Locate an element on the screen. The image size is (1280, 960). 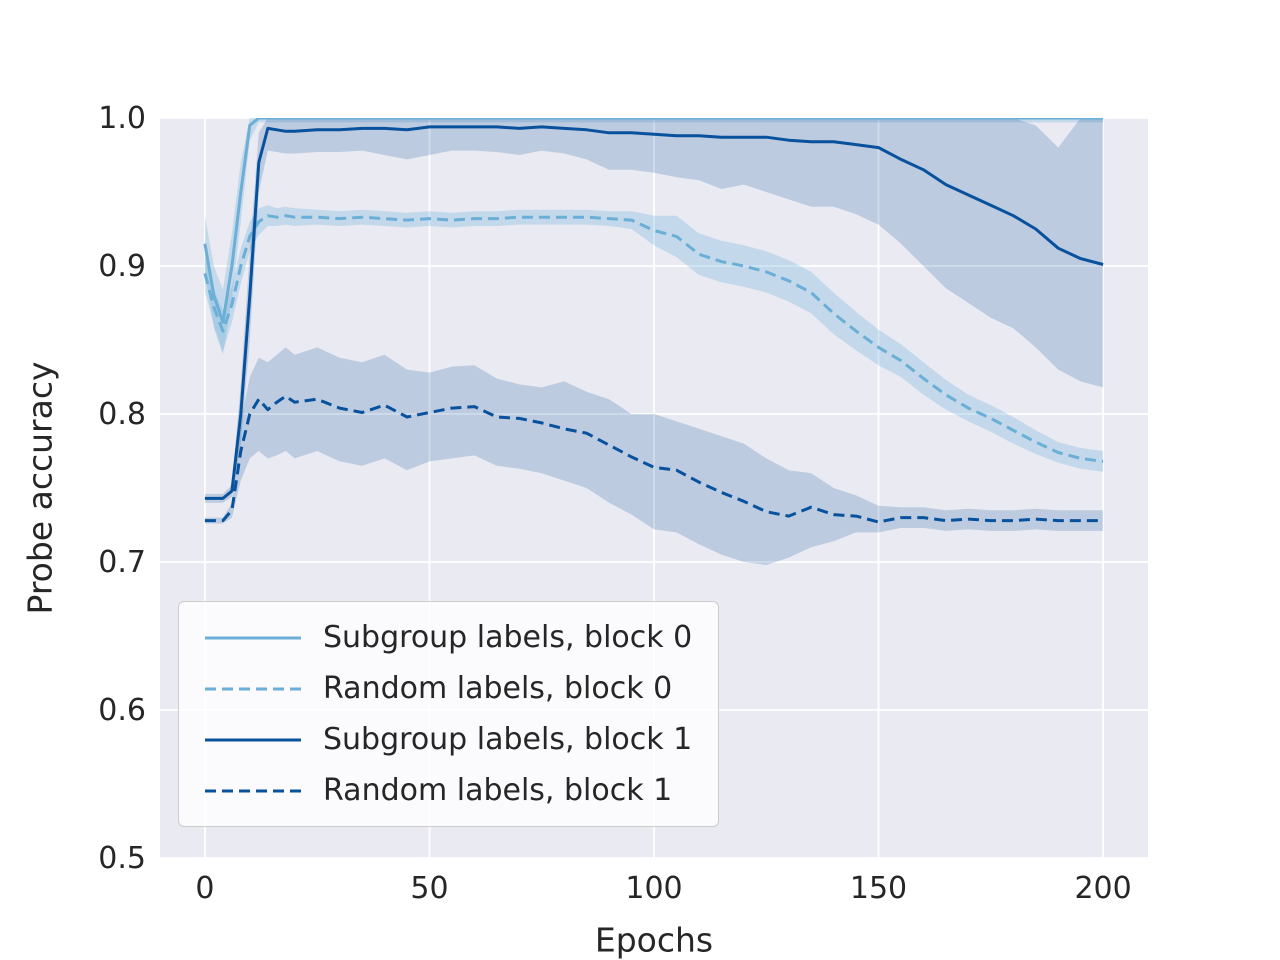
x-tick-label: 0 is located at coordinates (204, 888).